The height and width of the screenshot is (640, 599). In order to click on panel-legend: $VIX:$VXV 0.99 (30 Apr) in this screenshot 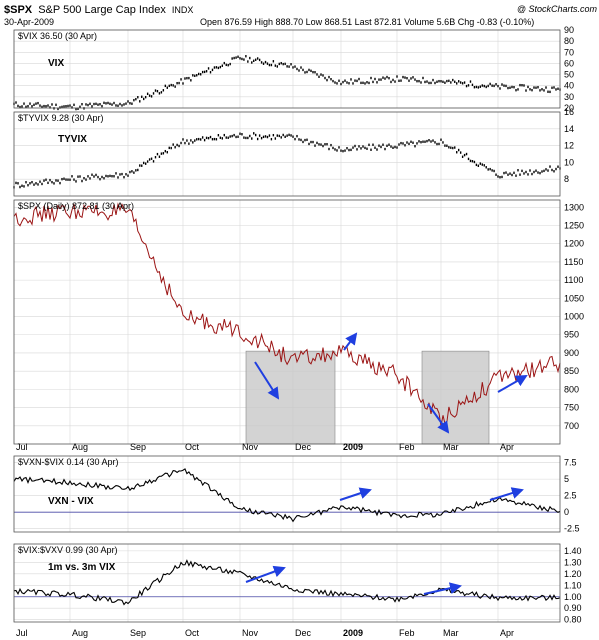, I will do `click(68, 550)`.